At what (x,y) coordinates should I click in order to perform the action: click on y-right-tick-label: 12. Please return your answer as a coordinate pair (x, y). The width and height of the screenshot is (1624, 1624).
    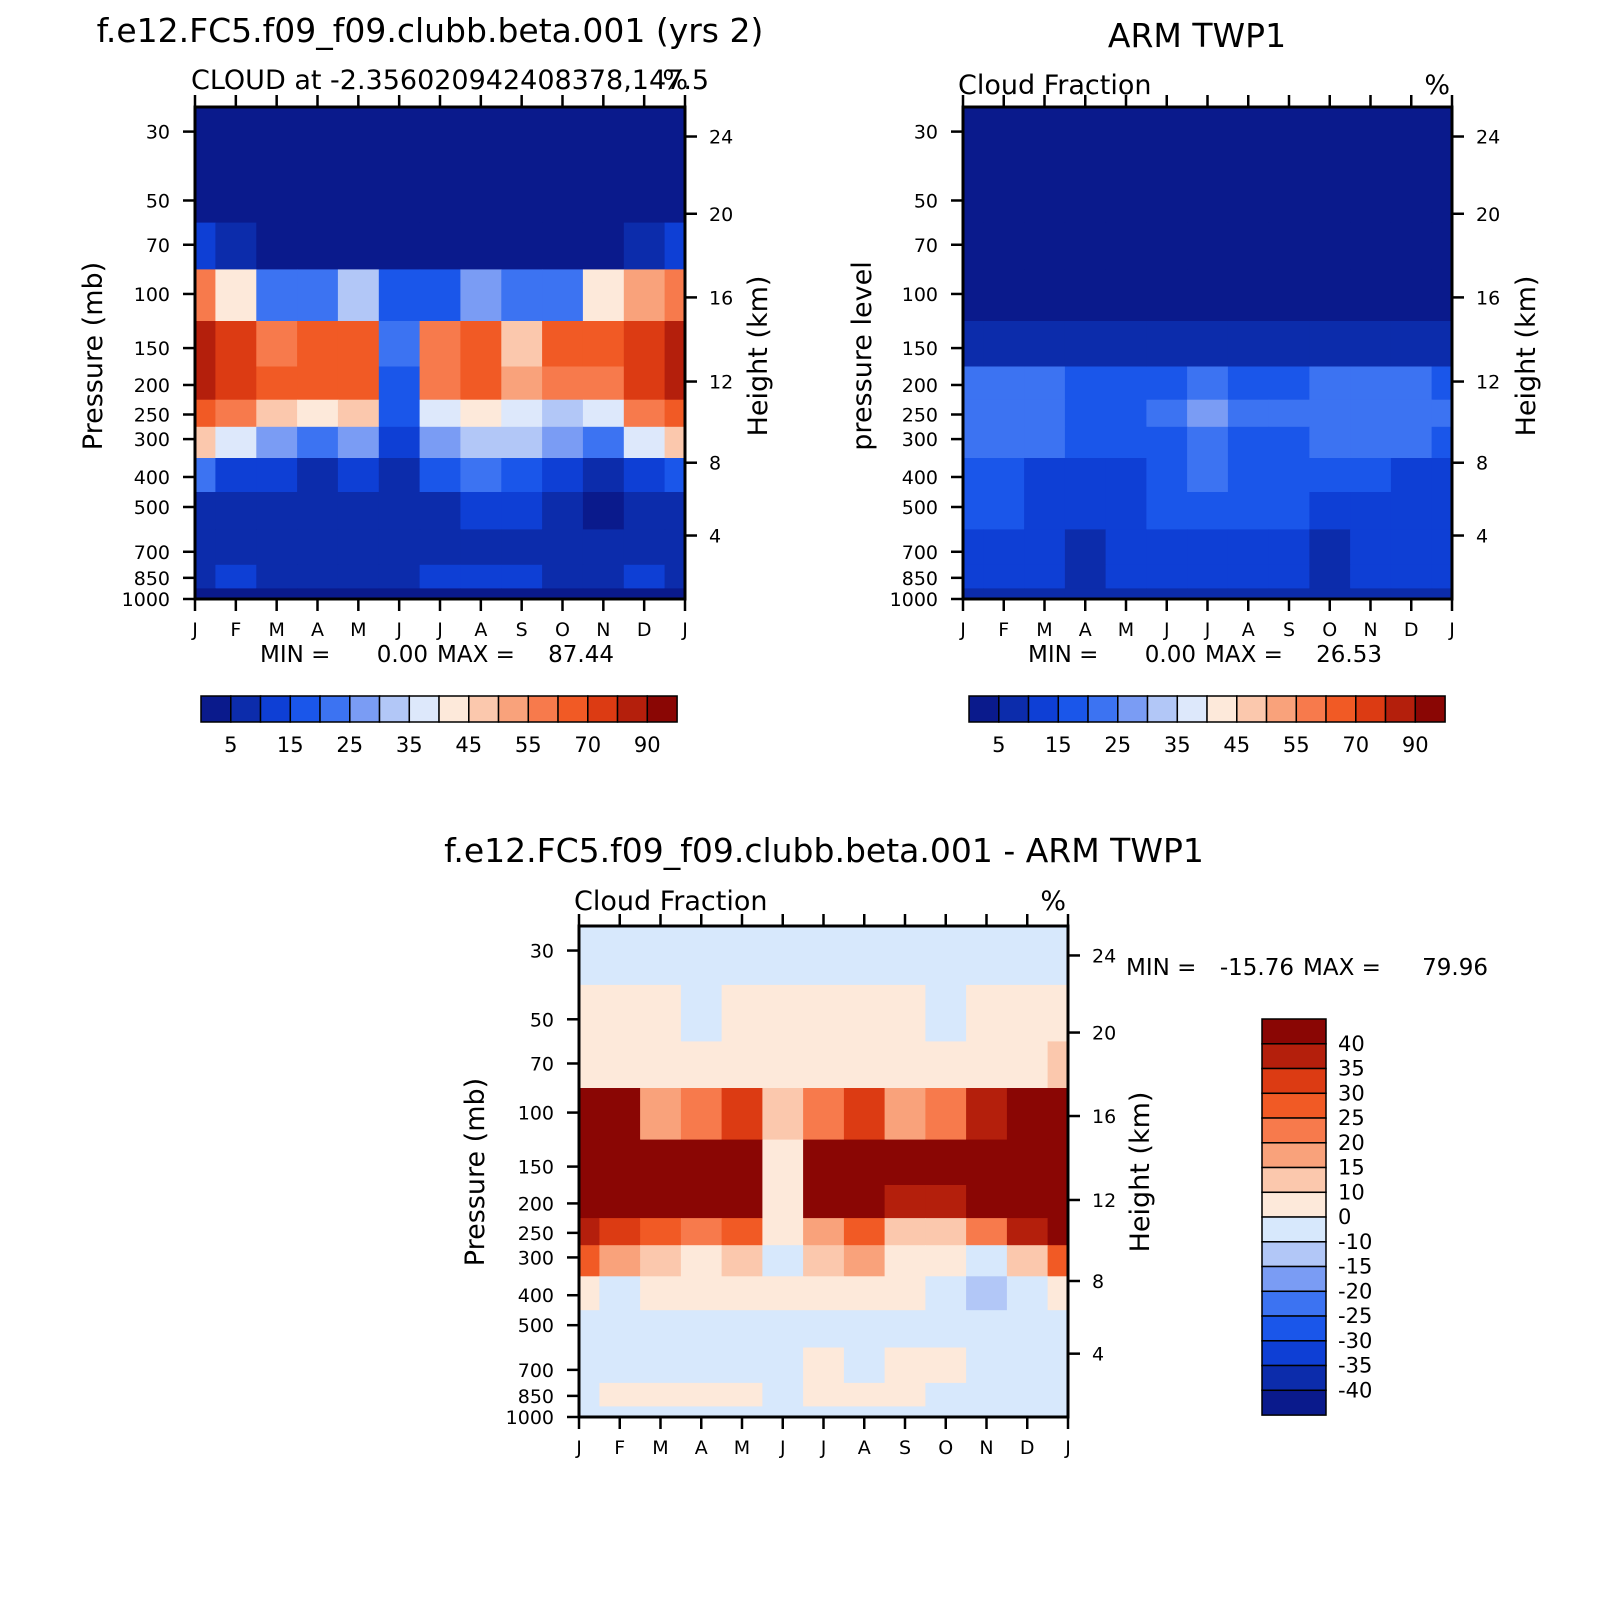
    Looking at the image, I should click on (1104, 1201).